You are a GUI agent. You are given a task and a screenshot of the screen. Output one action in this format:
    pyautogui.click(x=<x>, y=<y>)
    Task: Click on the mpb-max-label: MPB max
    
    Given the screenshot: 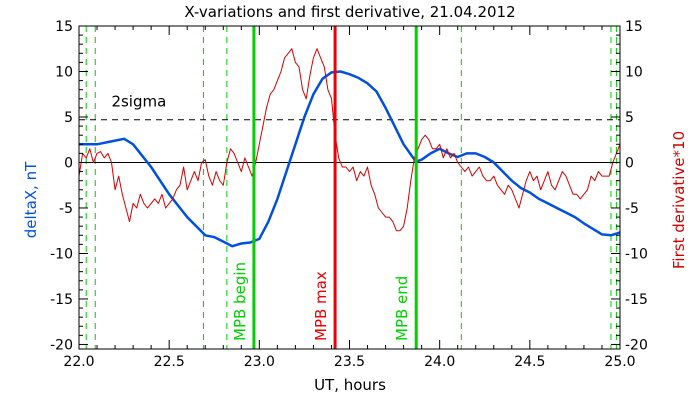 What is the action you would take?
    pyautogui.click(x=321, y=306)
    